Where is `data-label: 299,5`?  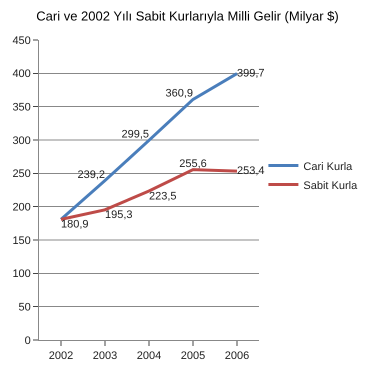
data-label: 299,5 is located at coordinates (135, 134).